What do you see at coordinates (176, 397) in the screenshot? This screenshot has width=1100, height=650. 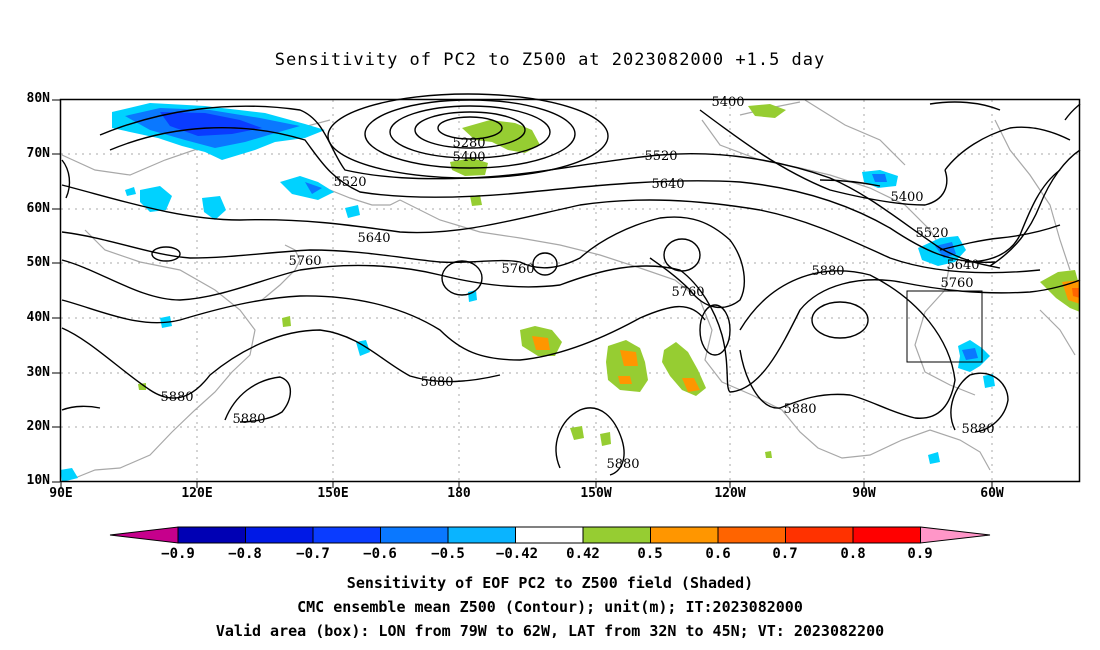 I see `contour-label-5880-west: 5880` at bounding box center [176, 397].